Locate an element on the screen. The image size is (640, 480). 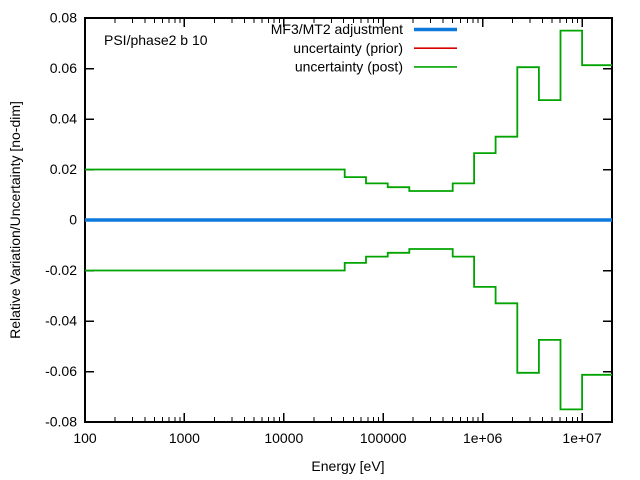
y-tick-label: 0.08 is located at coordinates (63, 18).